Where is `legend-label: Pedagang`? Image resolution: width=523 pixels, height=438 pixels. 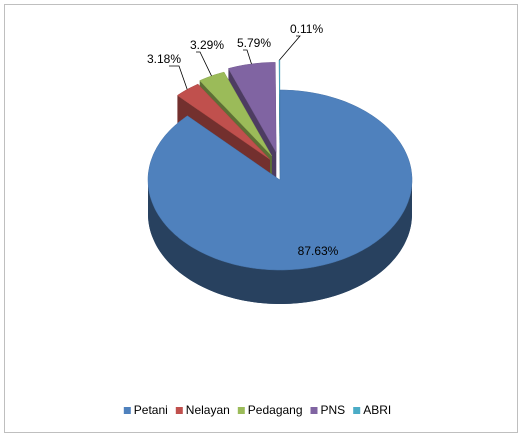 legend-label: Pedagang is located at coordinates (275, 410).